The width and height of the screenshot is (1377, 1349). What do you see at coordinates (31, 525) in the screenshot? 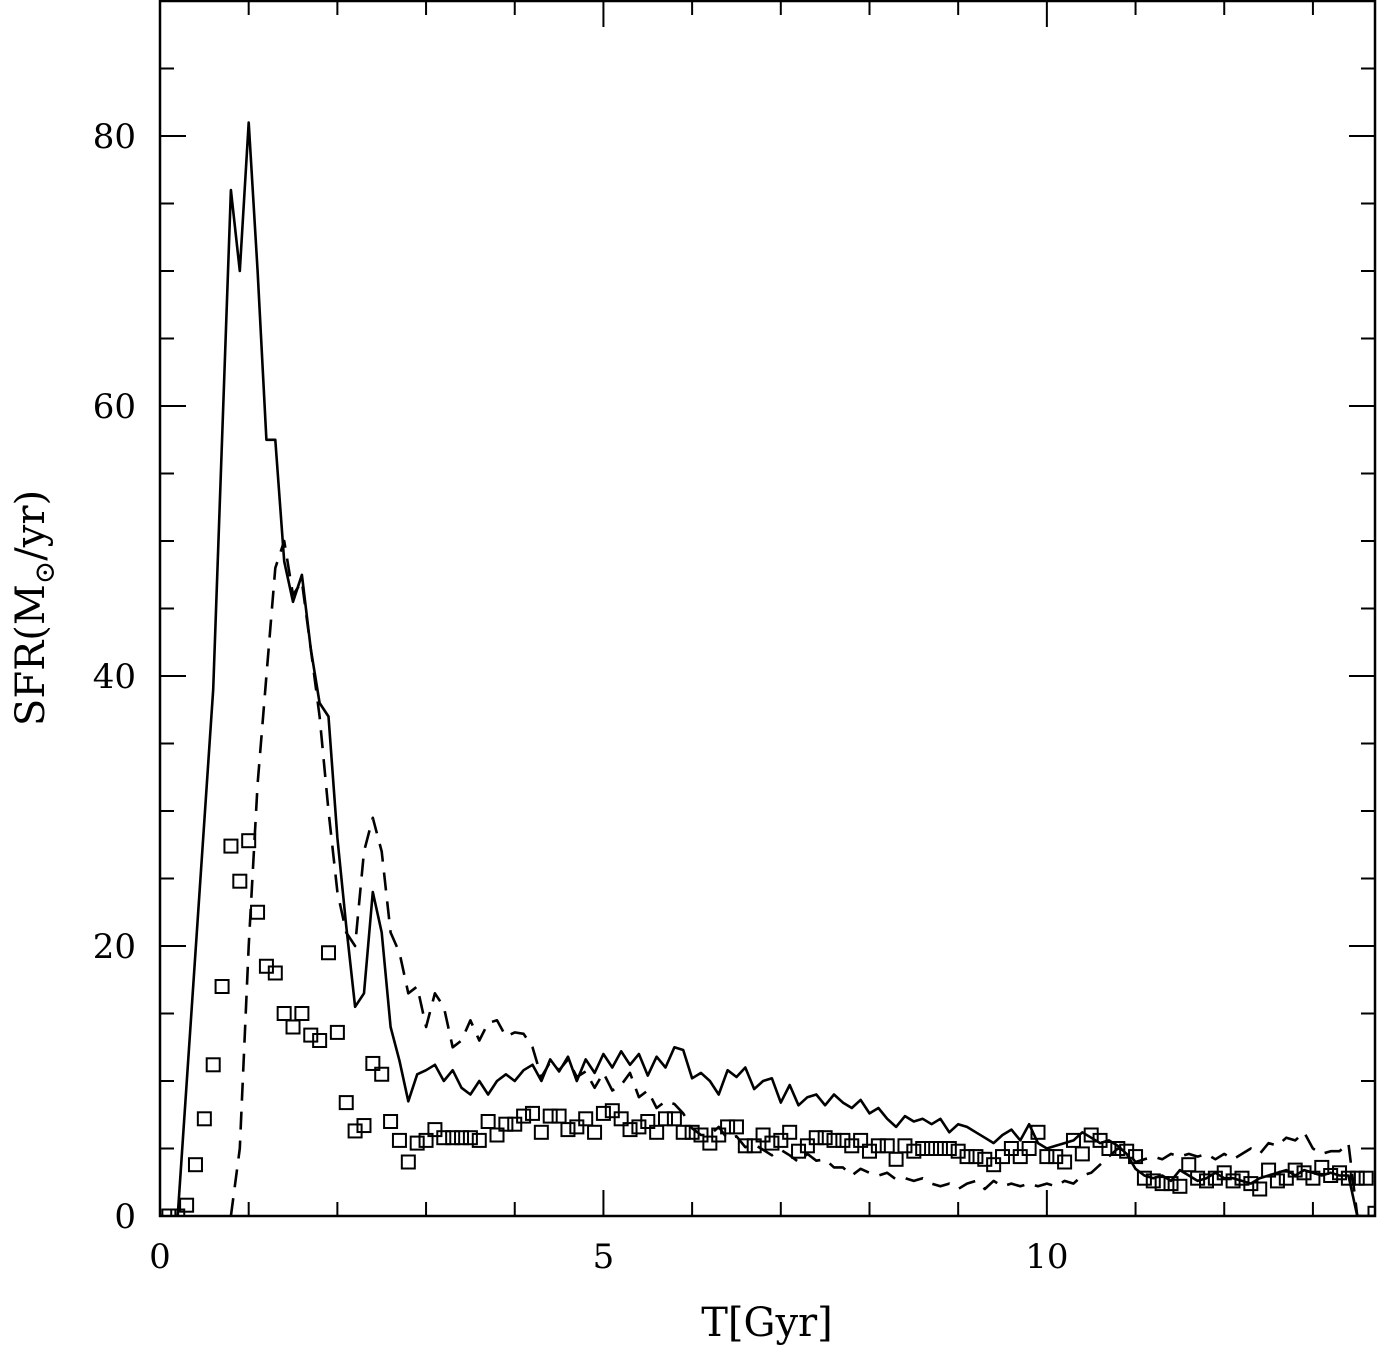
I see `y-axis-title-suffix: /yr)` at bounding box center [31, 525].